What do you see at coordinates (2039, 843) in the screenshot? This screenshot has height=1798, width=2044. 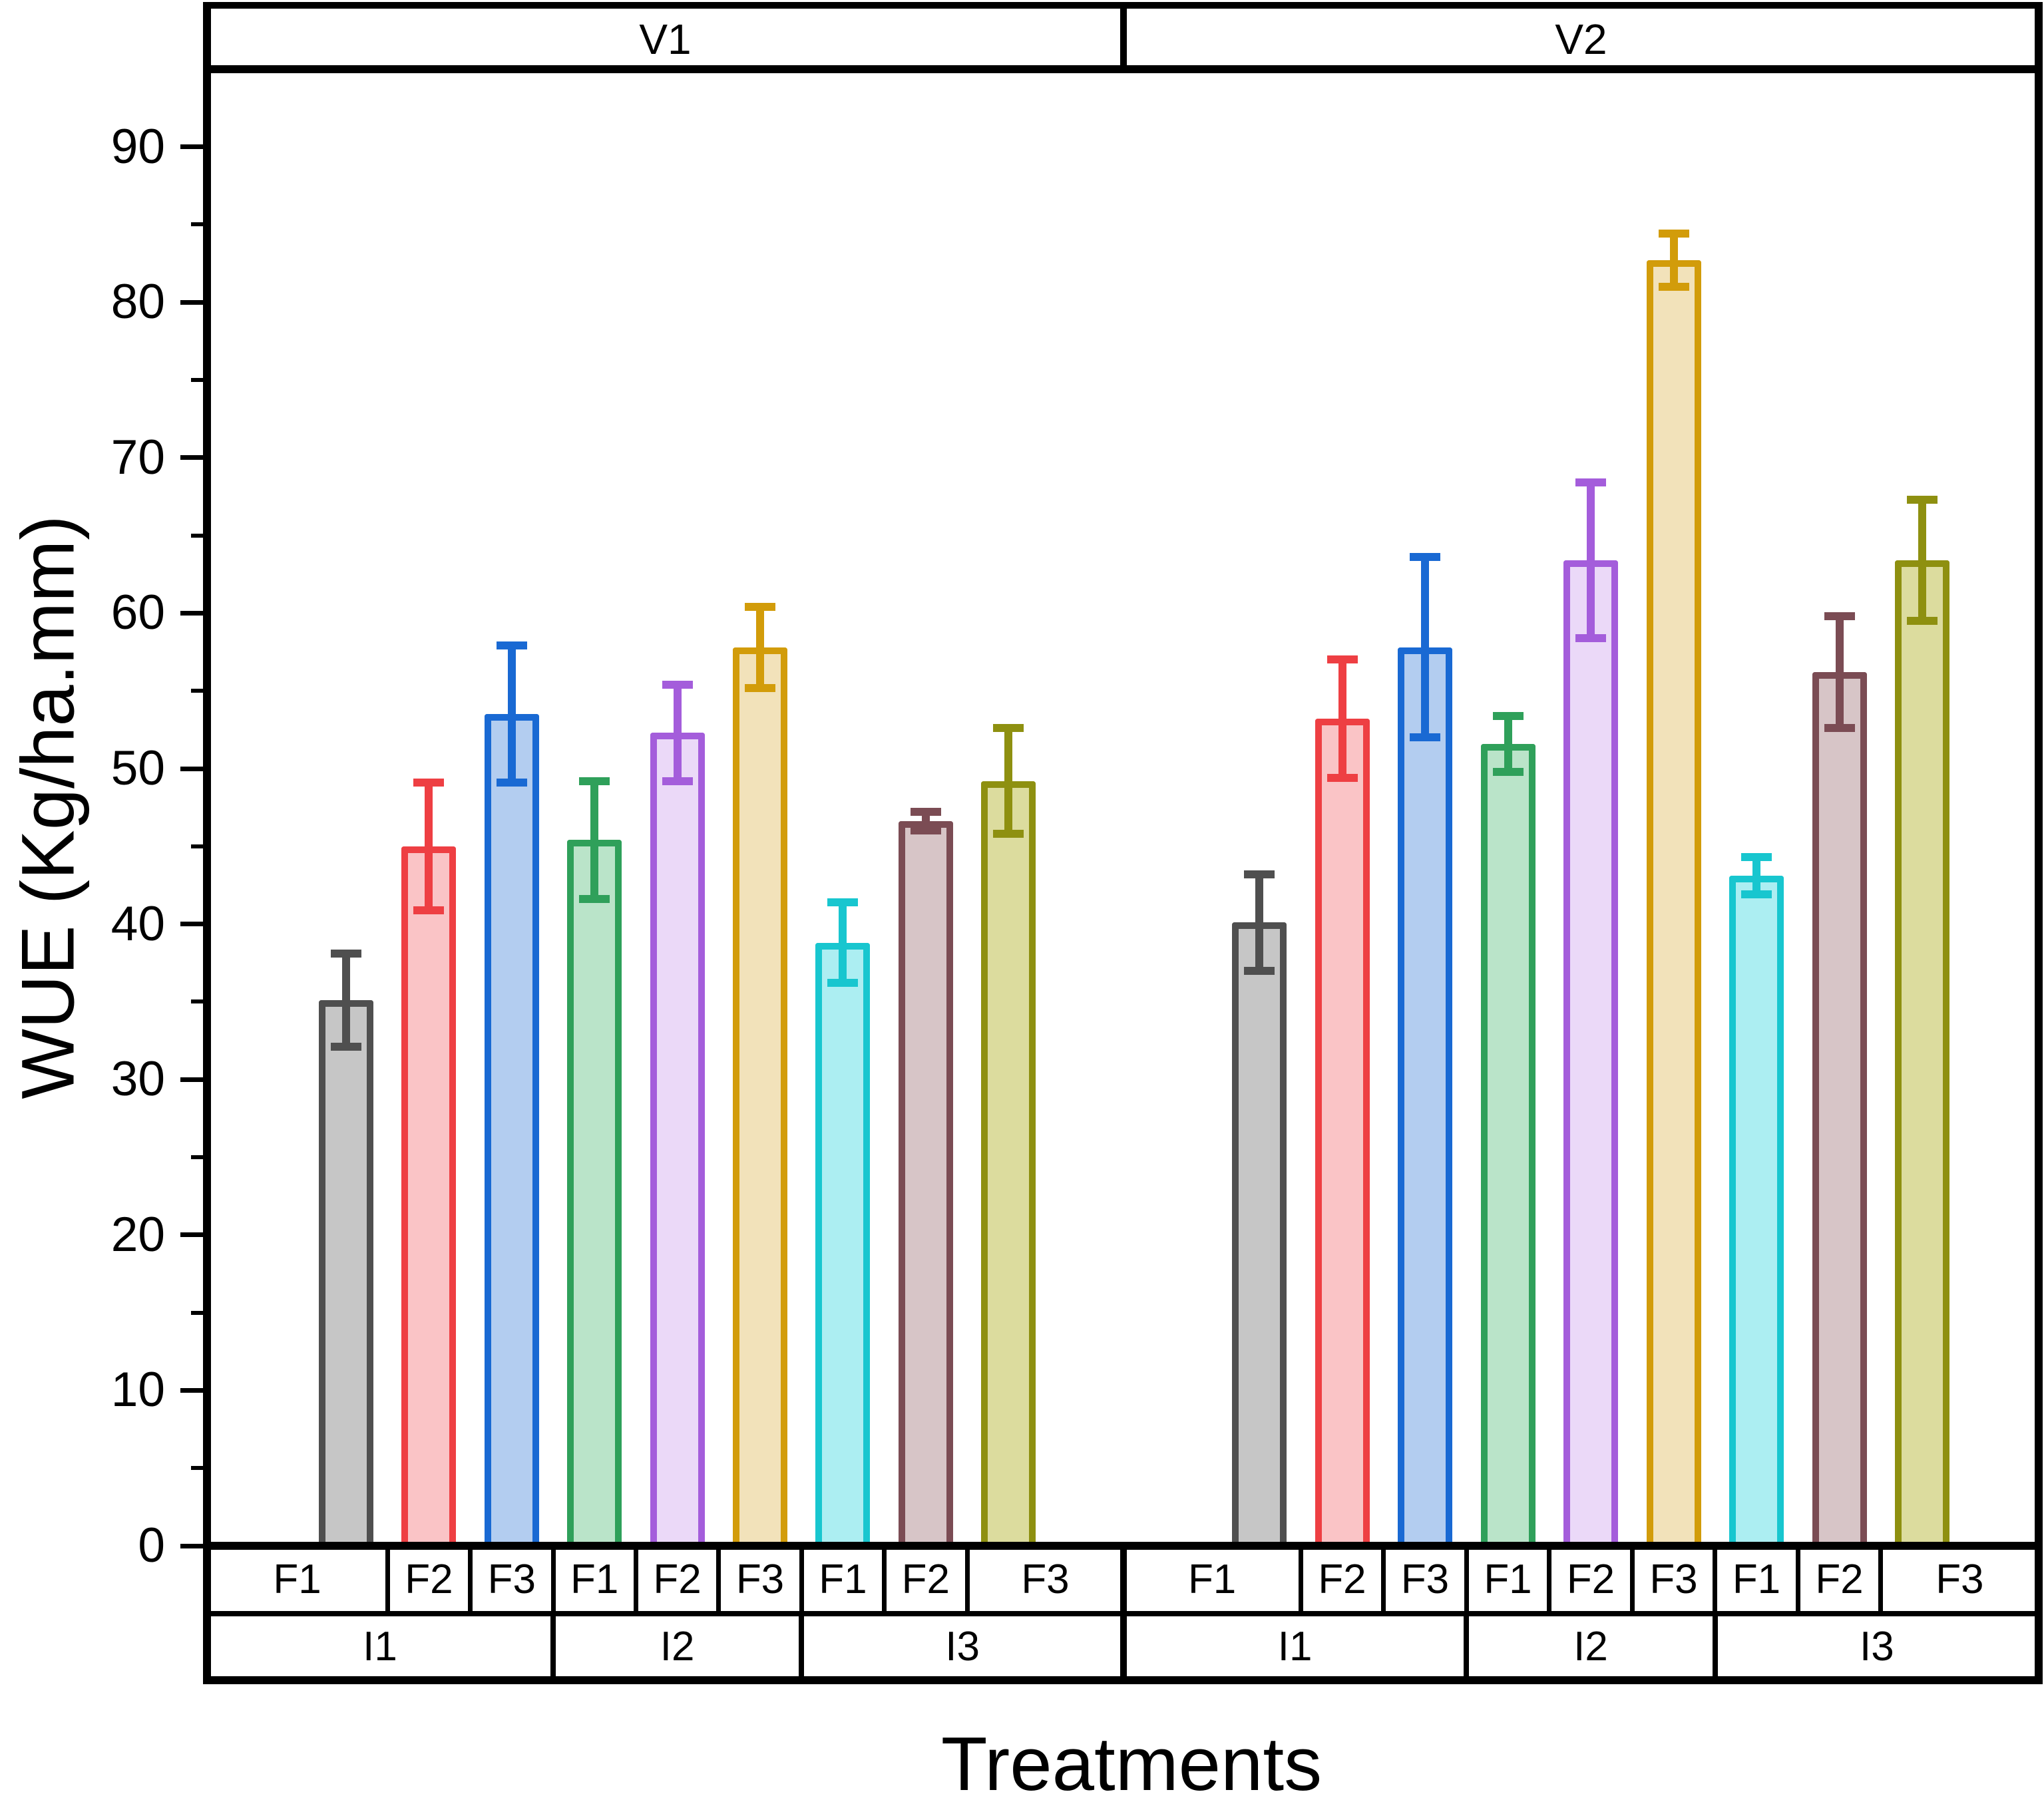 I see `right-frame` at bounding box center [2039, 843].